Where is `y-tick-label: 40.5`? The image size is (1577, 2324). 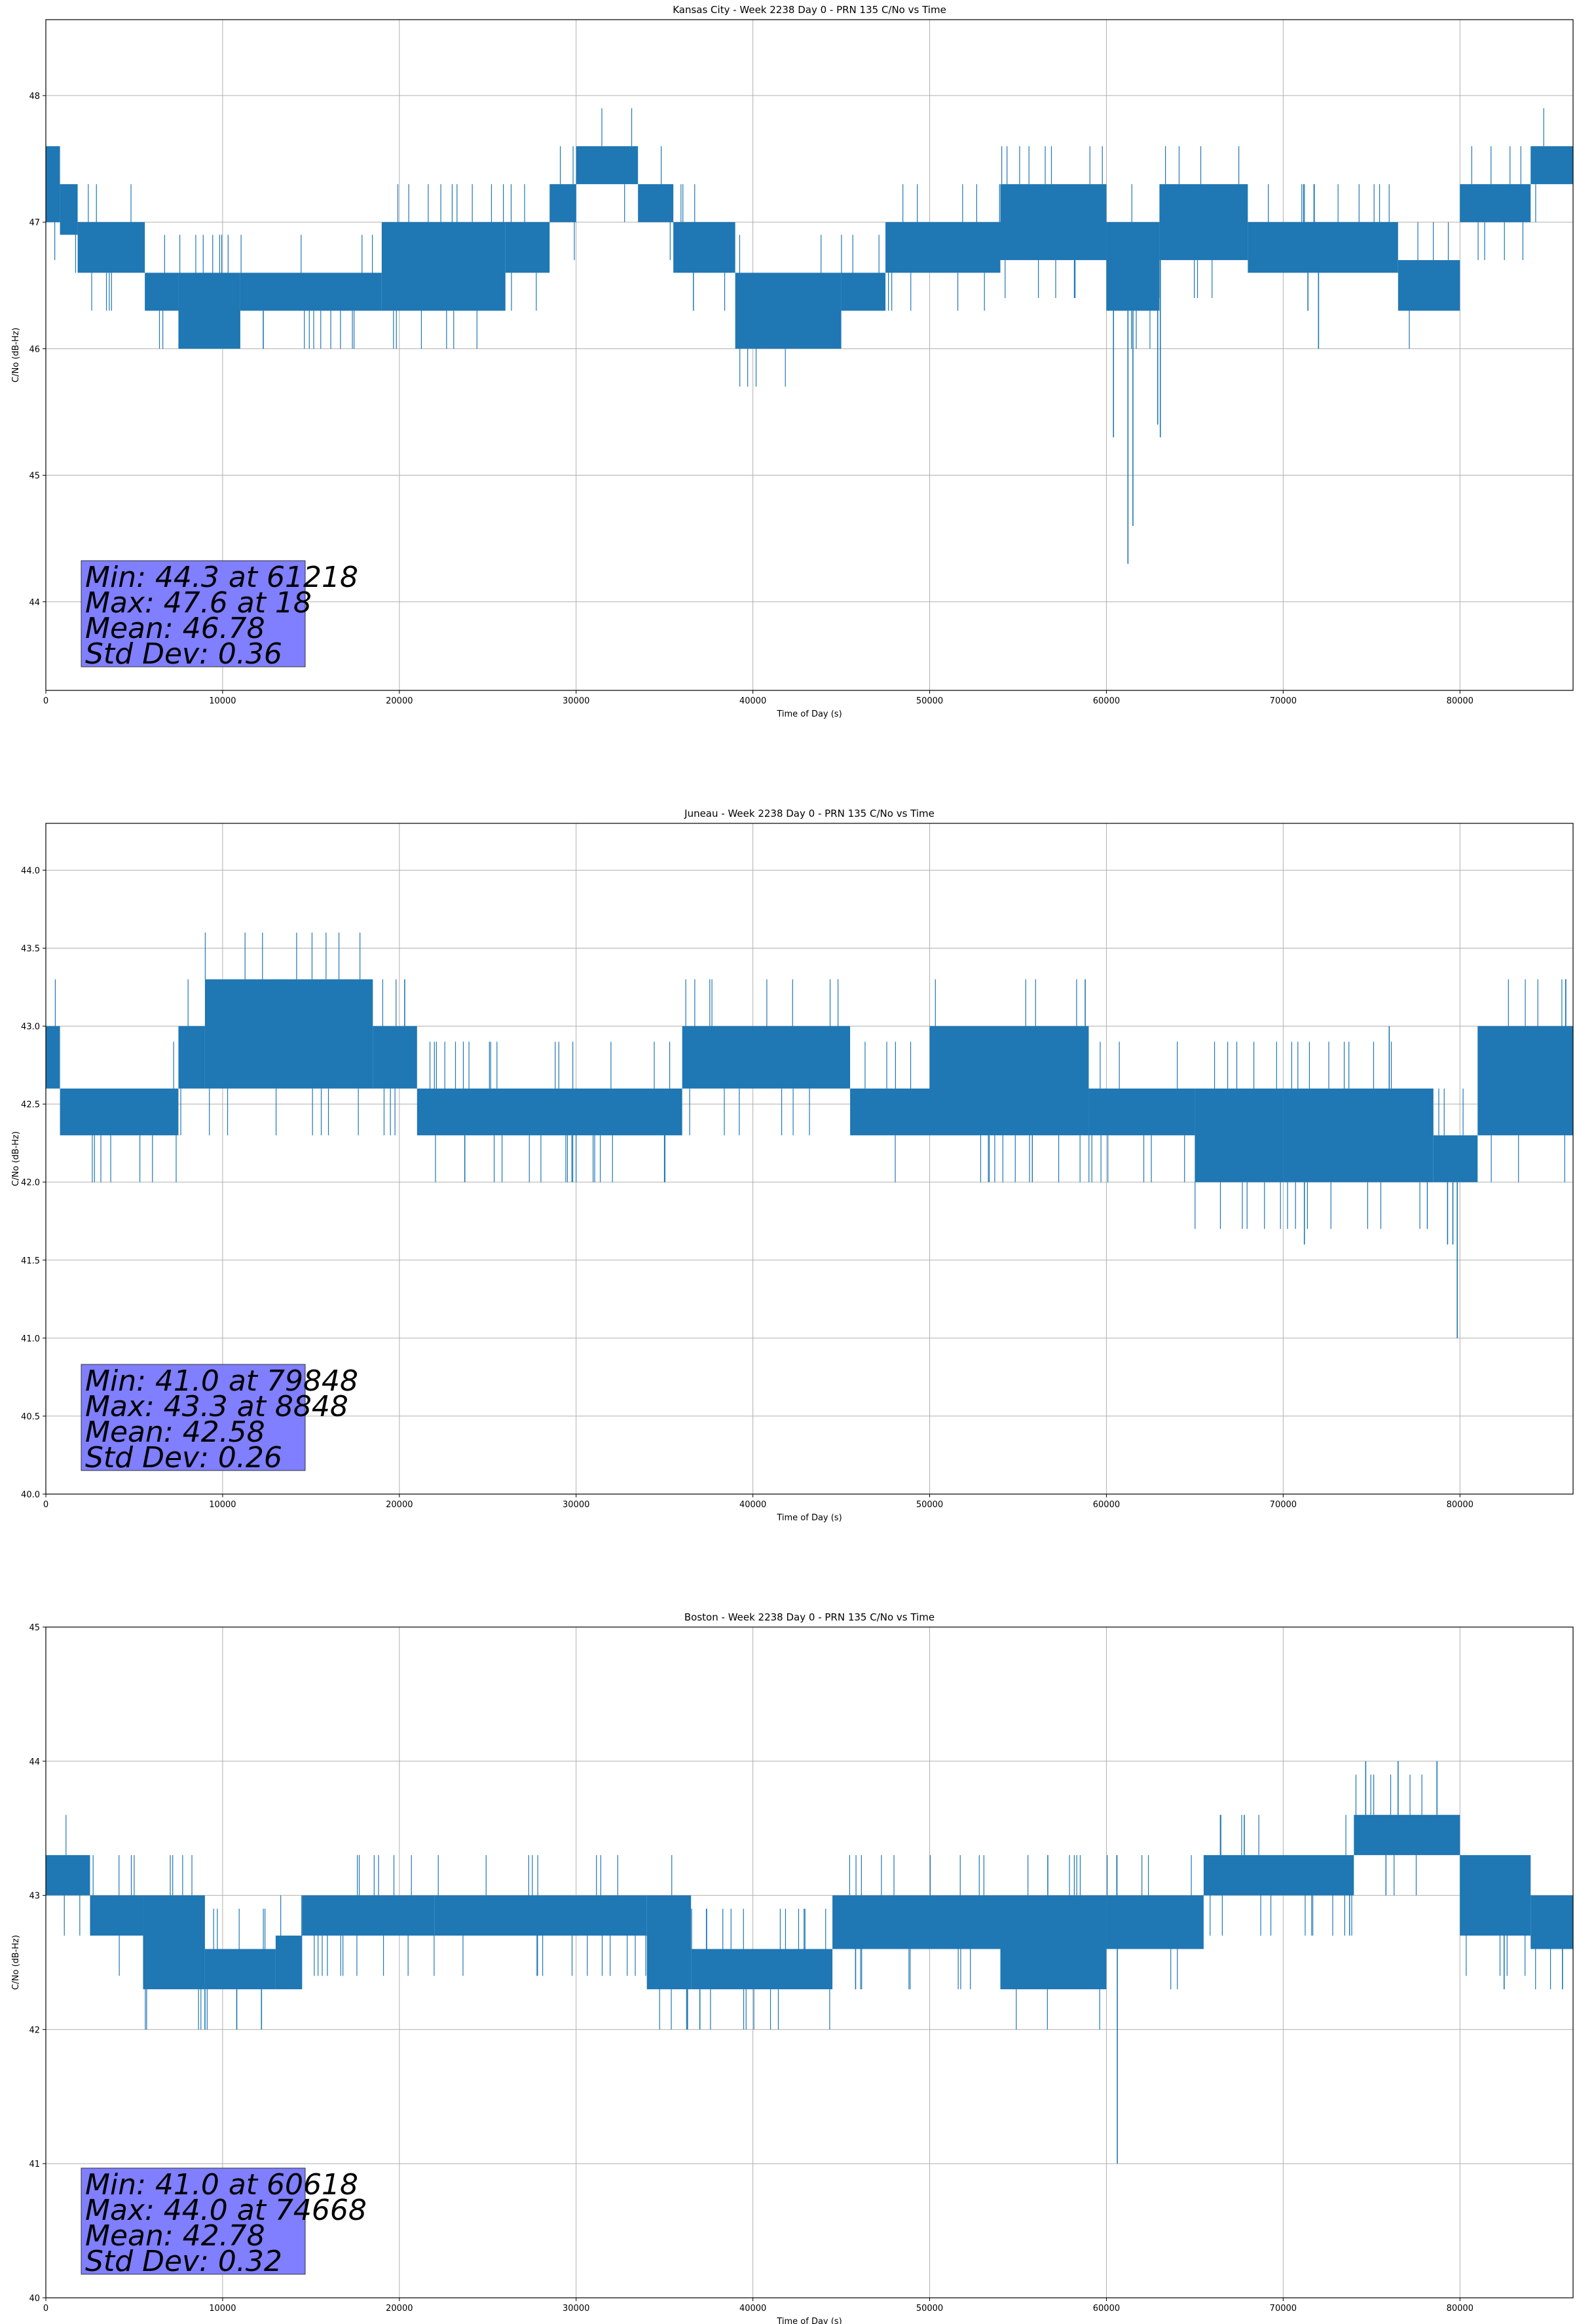
y-tick-label: 40.5 is located at coordinates (30, 1417).